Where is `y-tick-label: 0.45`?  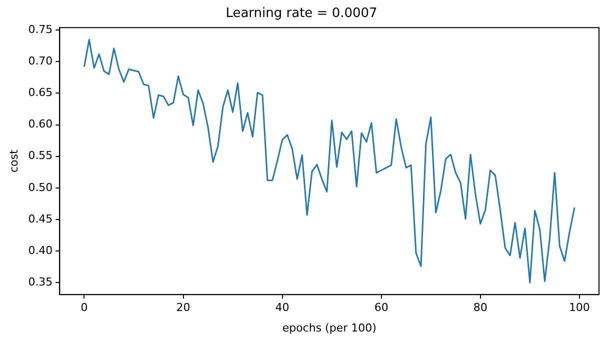
y-tick-label: 0.45 is located at coordinates (40, 219).